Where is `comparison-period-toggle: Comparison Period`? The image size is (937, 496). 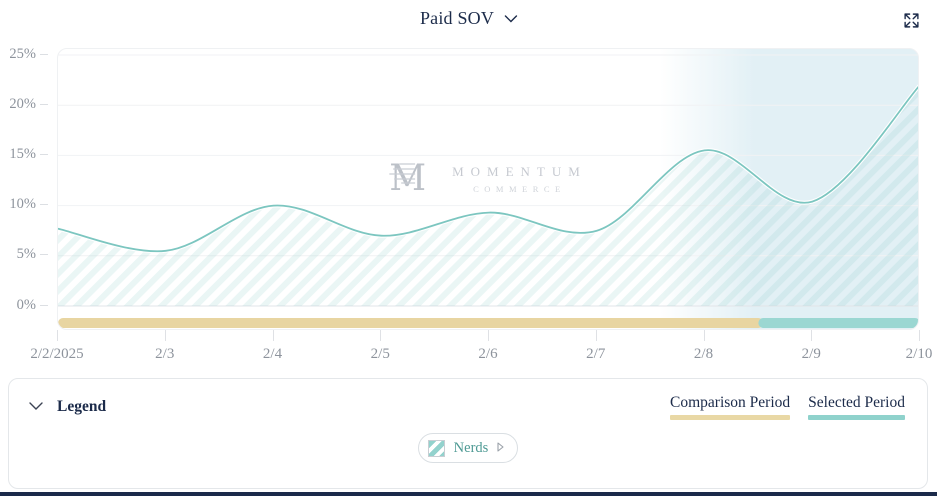 comparison-period-toggle: Comparison Period is located at coordinates (730, 407).